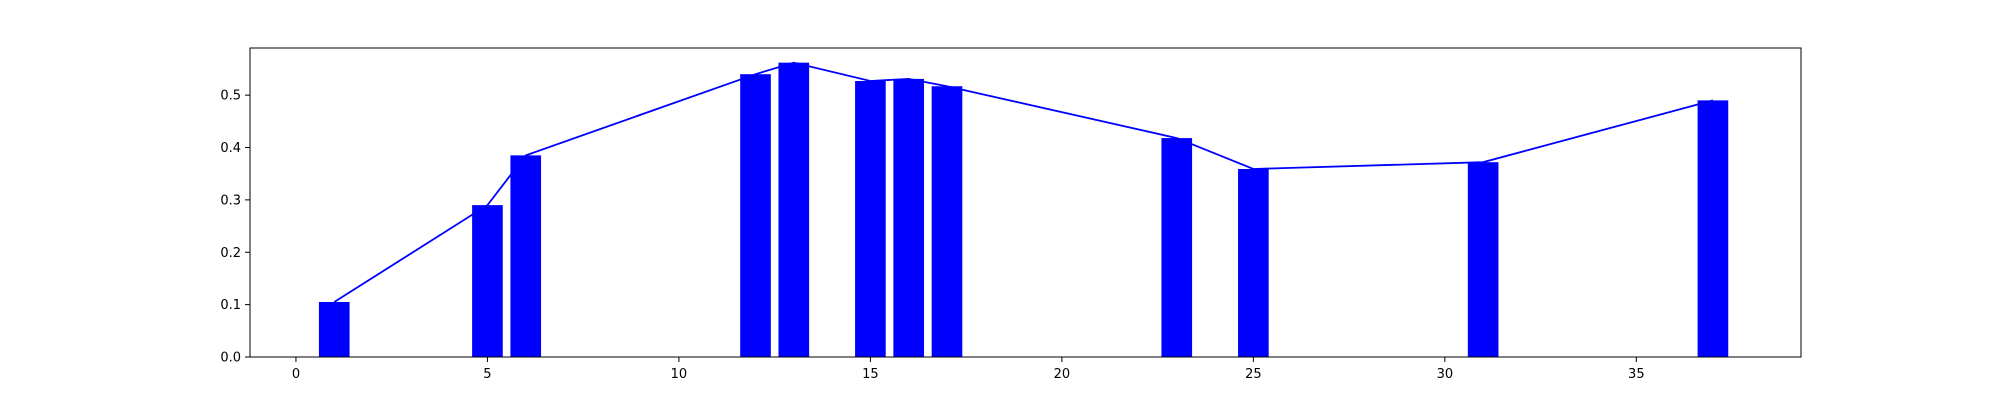  What do you see at coordinates (296, 374) in the screenshot?
I see `x-tick-label: 0` at bounding box center [296, 374].